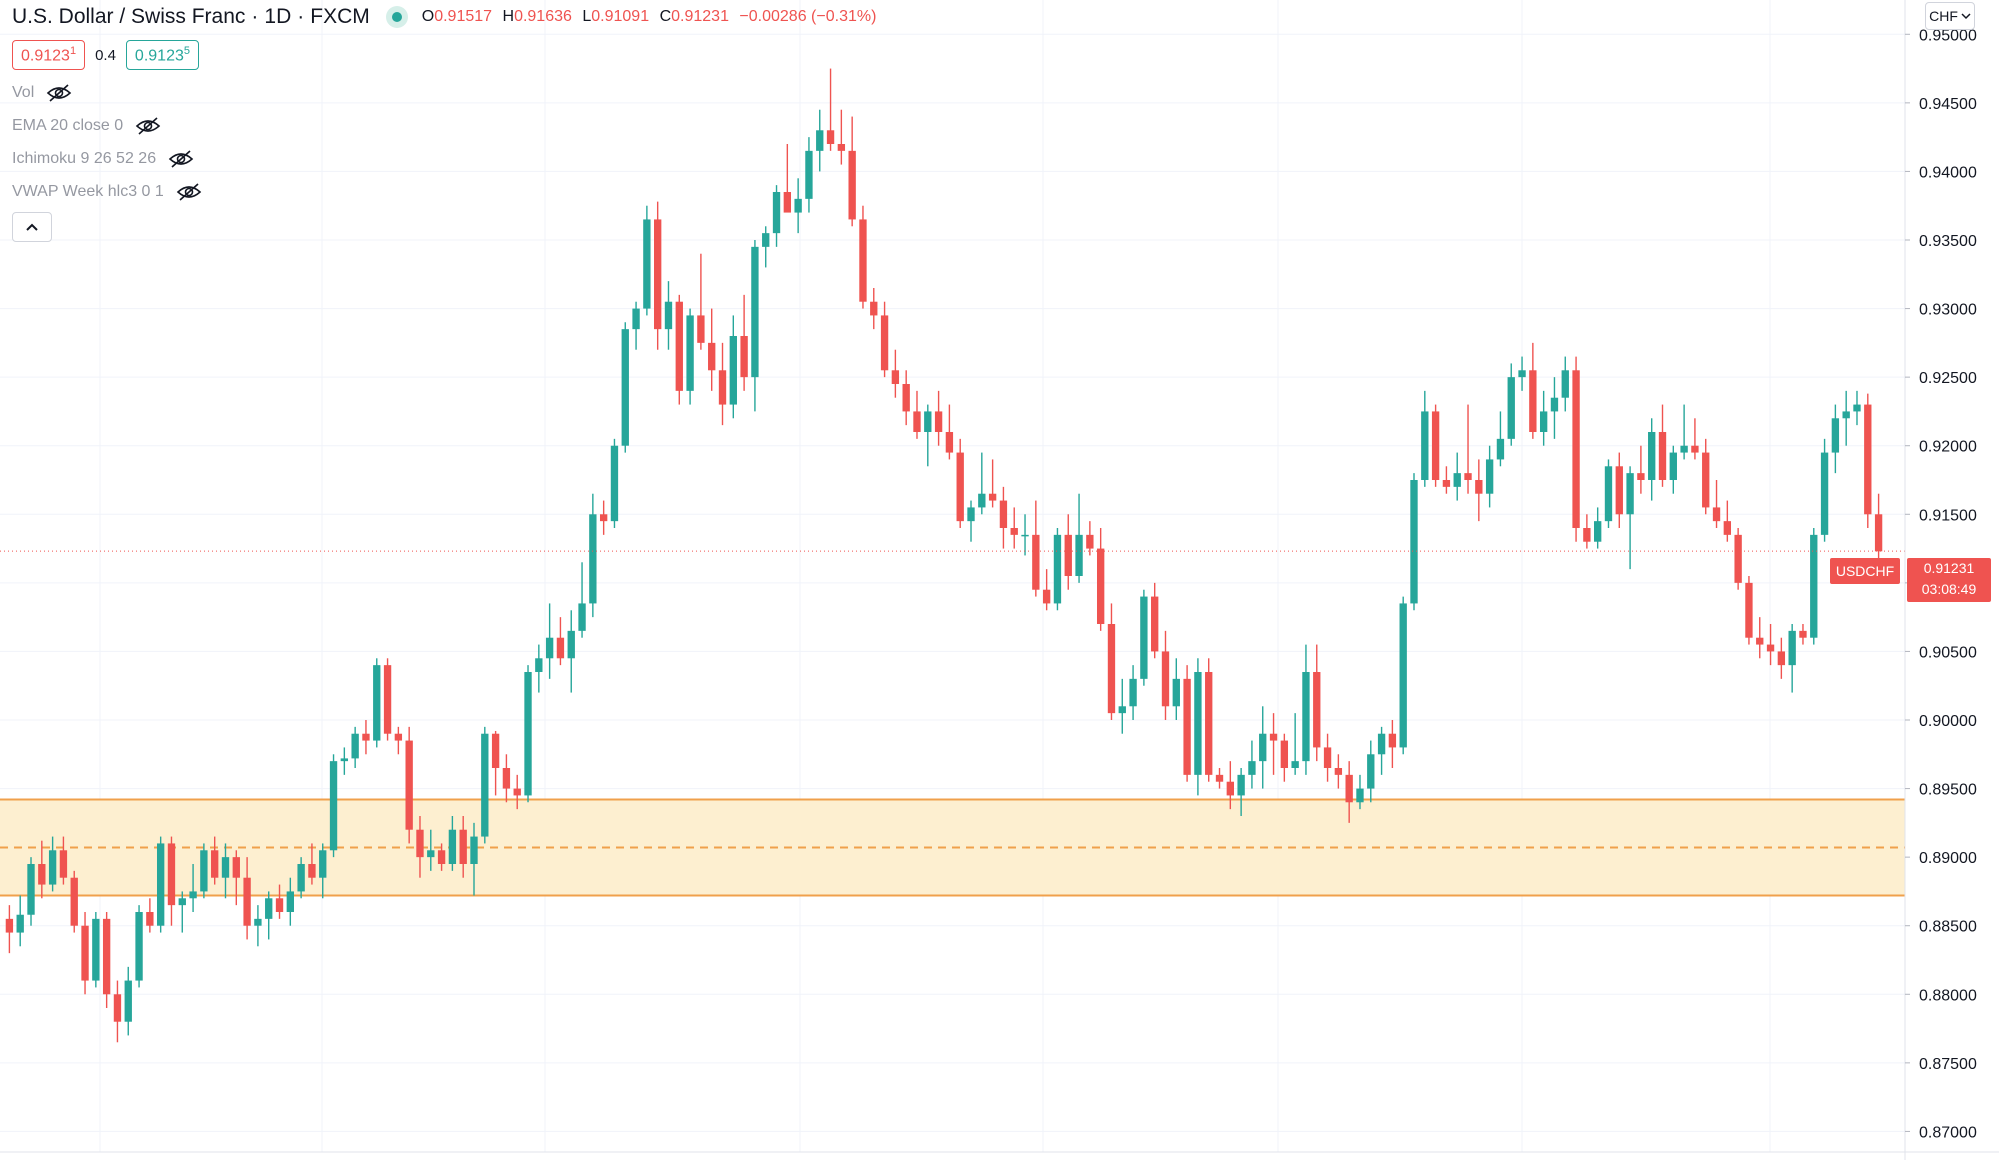 The image size is (1999, 1160). Describe the element at coordinates (162, 55) in the screenshot. I see `buy-button: 0.91235` at that location.